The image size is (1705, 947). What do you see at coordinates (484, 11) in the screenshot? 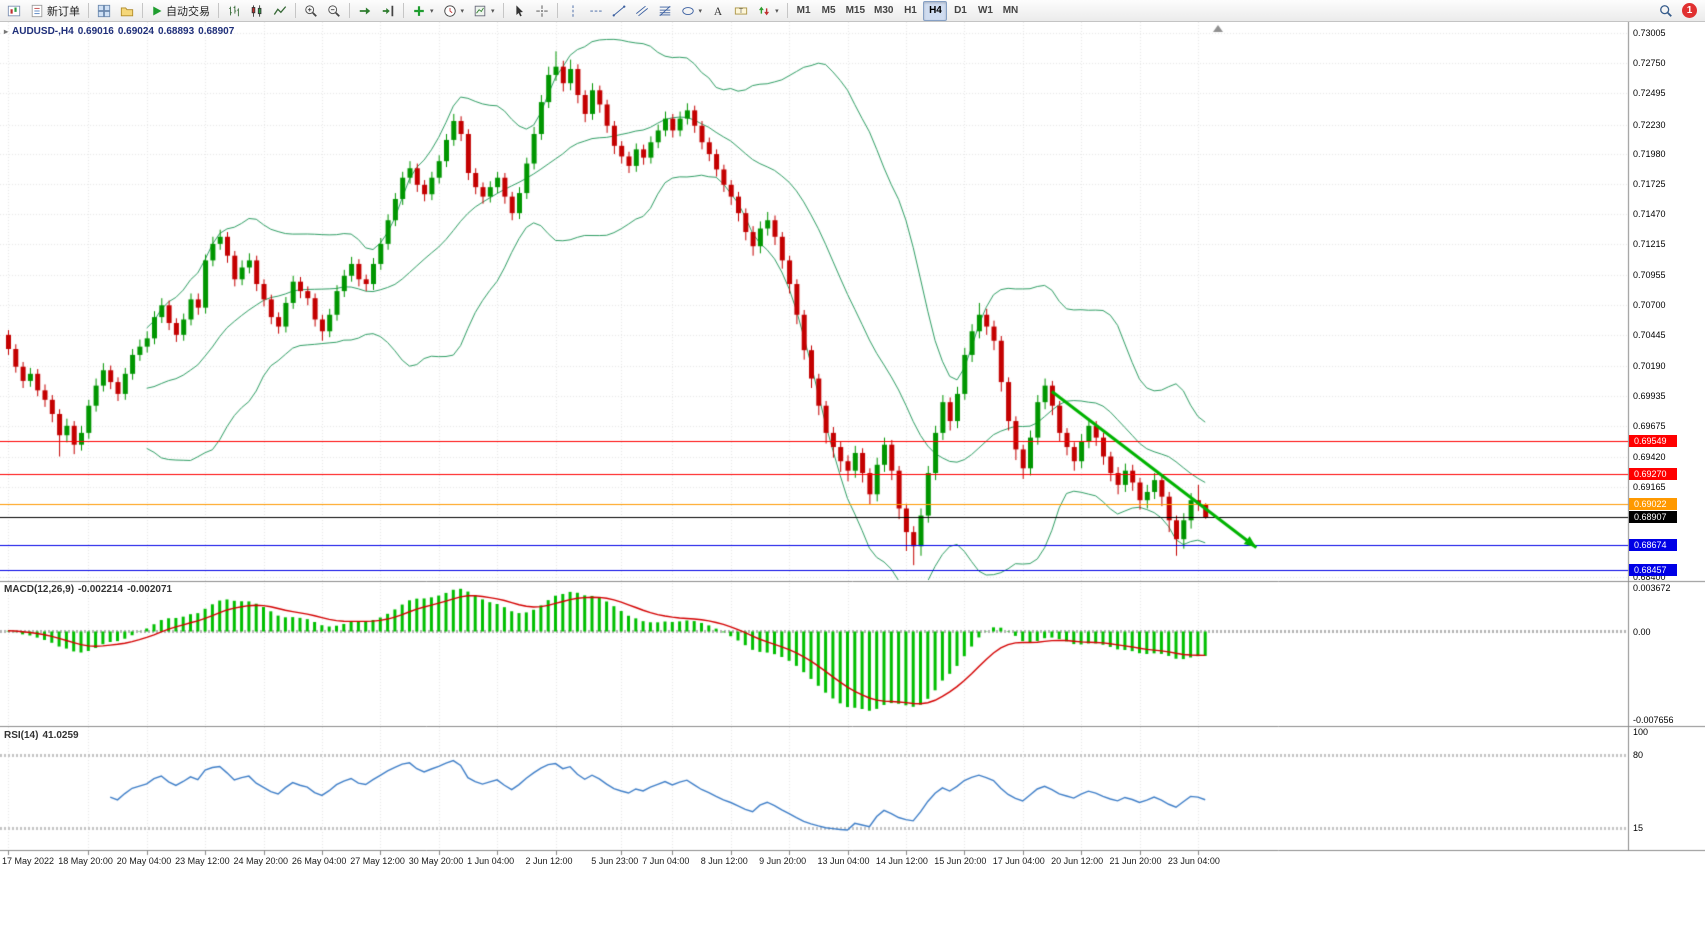
I see `templates-button: ▾` at bounding box center [484, 11].